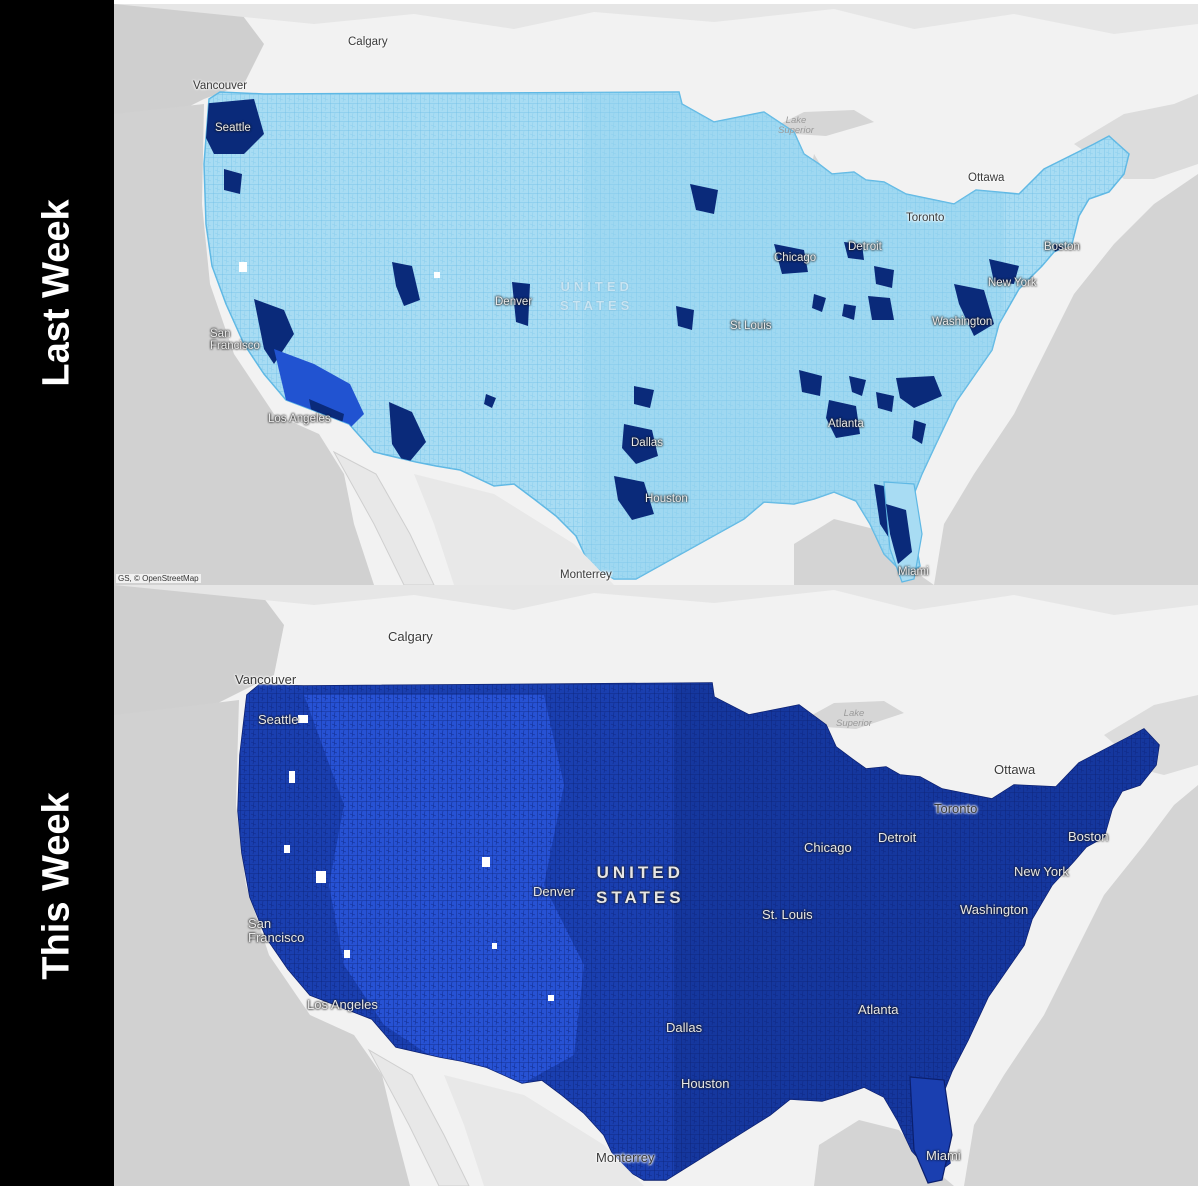 Image resolution: width=1200 pixels, height=1186 pixels. What do you see at coordinates (931, 1130) in the screenshot?
I see `florida` at bounding box center [931, 1130].